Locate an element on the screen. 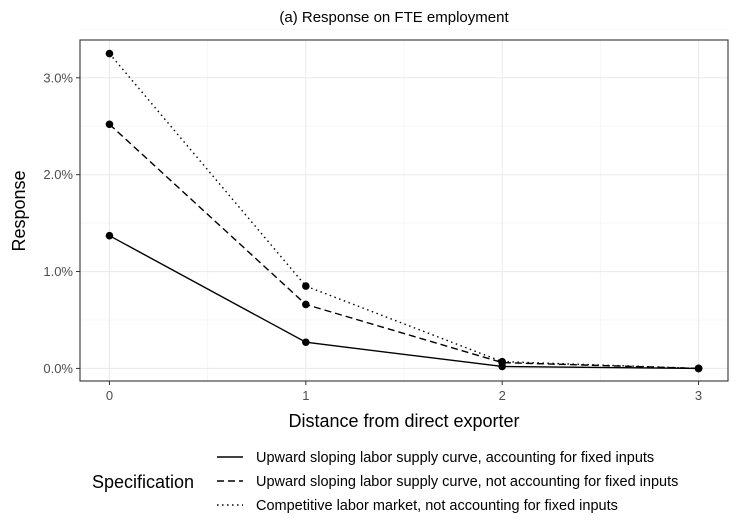  x-tick-label: 3 is located at coordinates (698, 395).